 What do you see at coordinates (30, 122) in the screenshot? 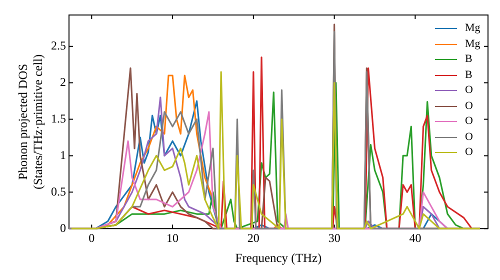
I see `y-axis-title: Phonon projected DOS (States/THz·primitive cell)` at bounding box center [30, 122].